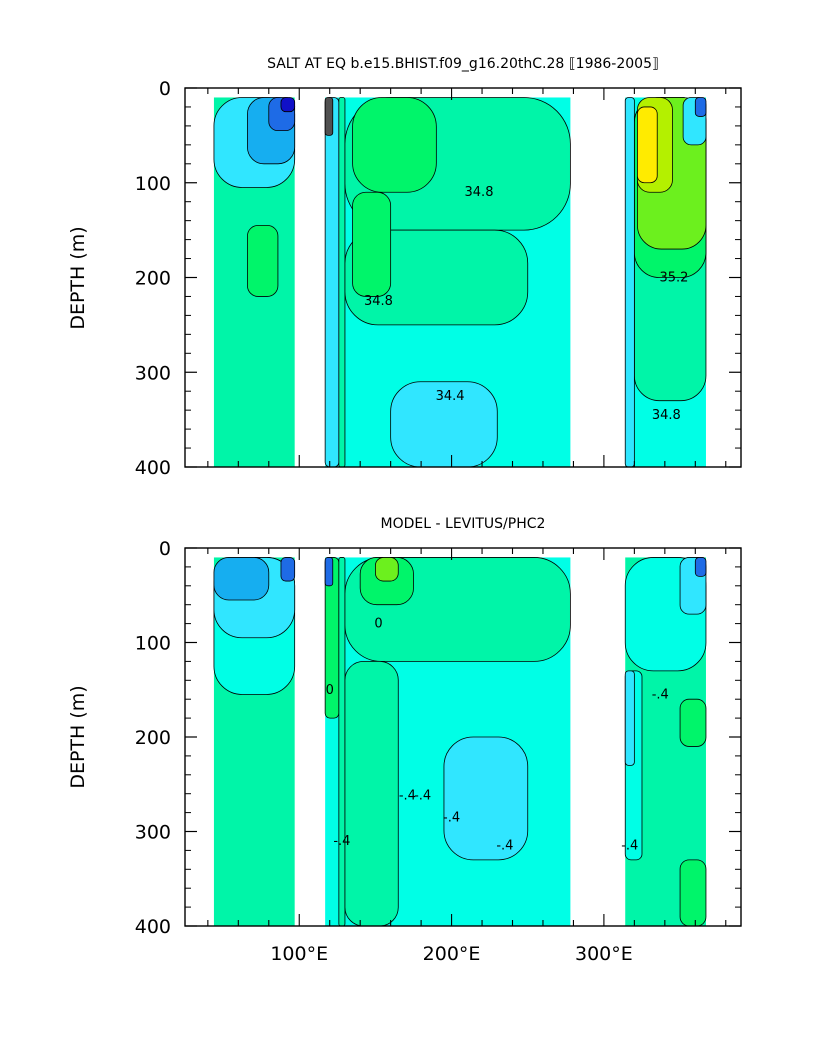 This screenshot has width=818, height=1055. What do you see at coordinates (450, 396) in the screenshot?
I see `contour-label: 34.4` at bounding box center [450, 396].